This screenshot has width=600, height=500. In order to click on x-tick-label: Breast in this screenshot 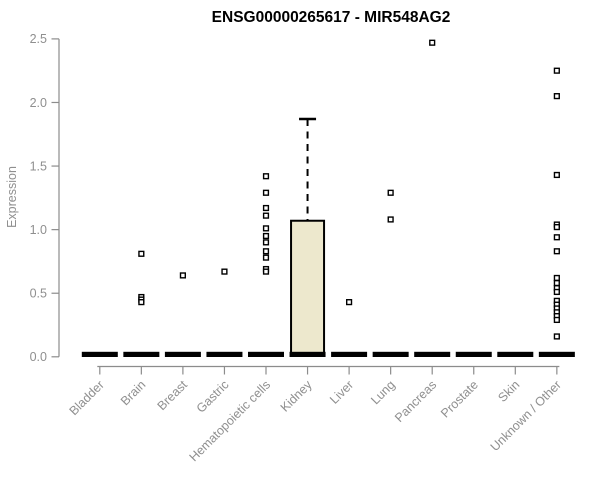, I will do `click(173, 395)`.